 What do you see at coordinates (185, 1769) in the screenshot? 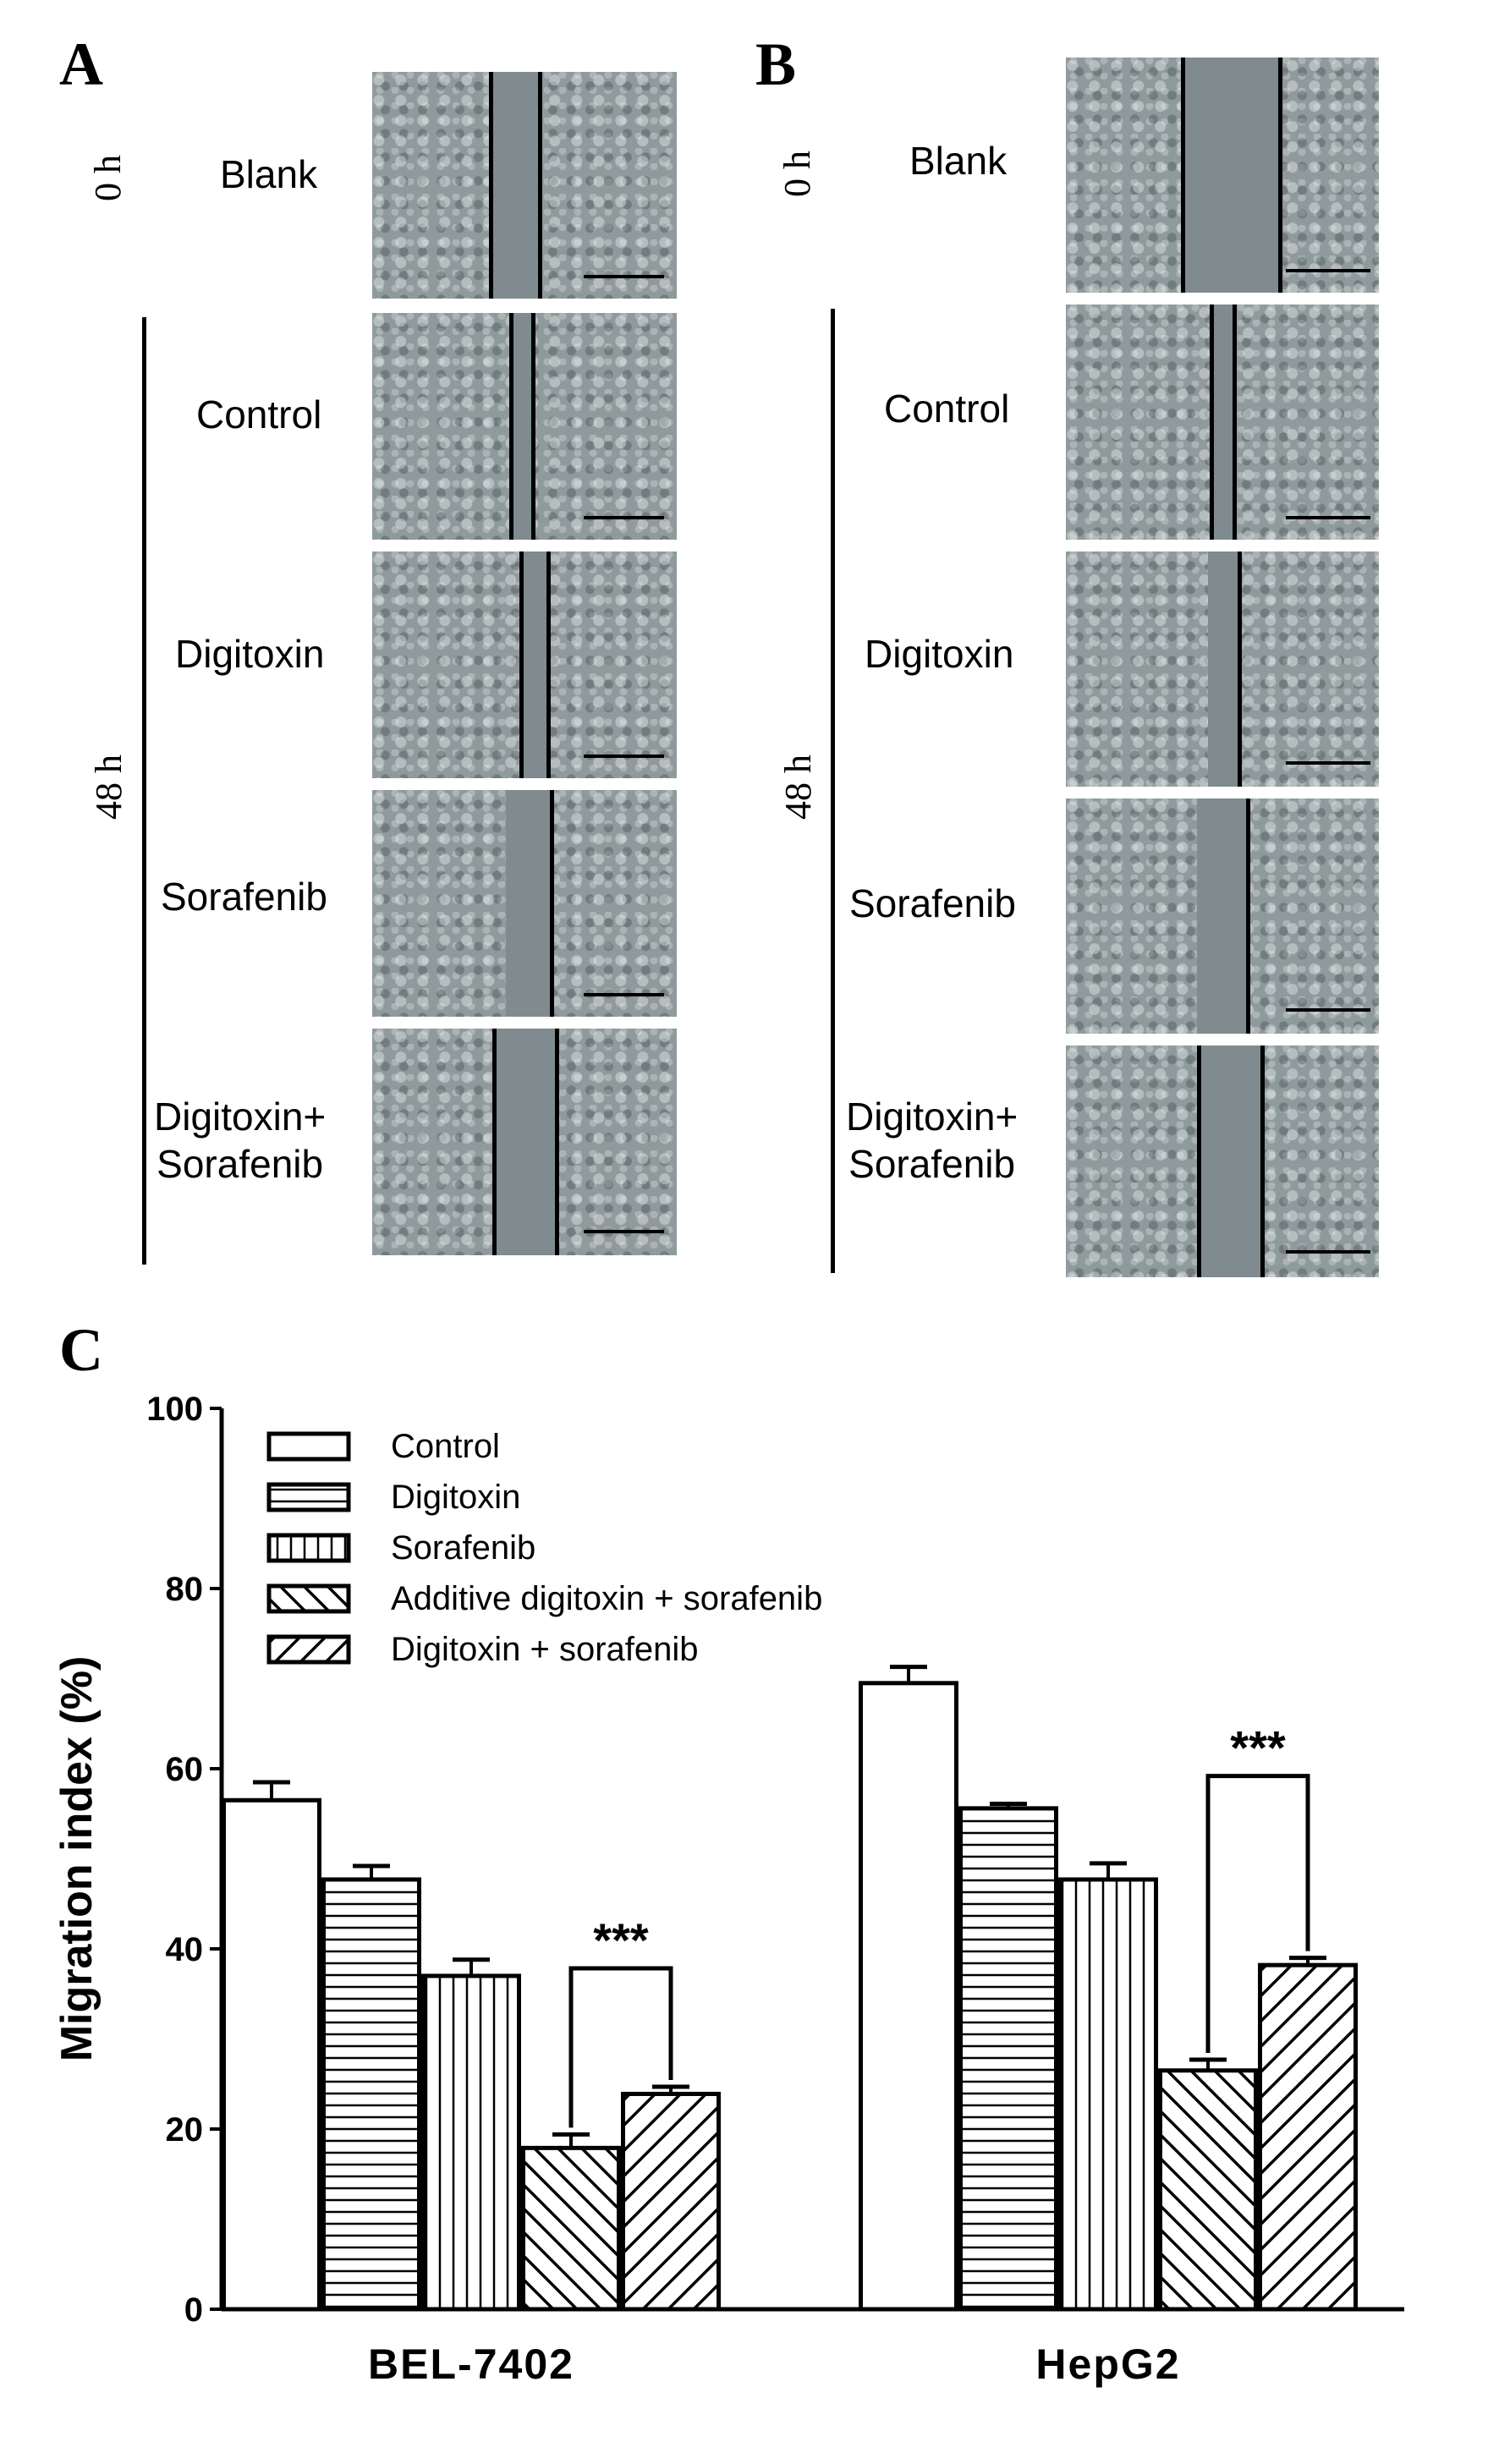
I see `y-tick-label: 60` at bounding box center [185, 1769].